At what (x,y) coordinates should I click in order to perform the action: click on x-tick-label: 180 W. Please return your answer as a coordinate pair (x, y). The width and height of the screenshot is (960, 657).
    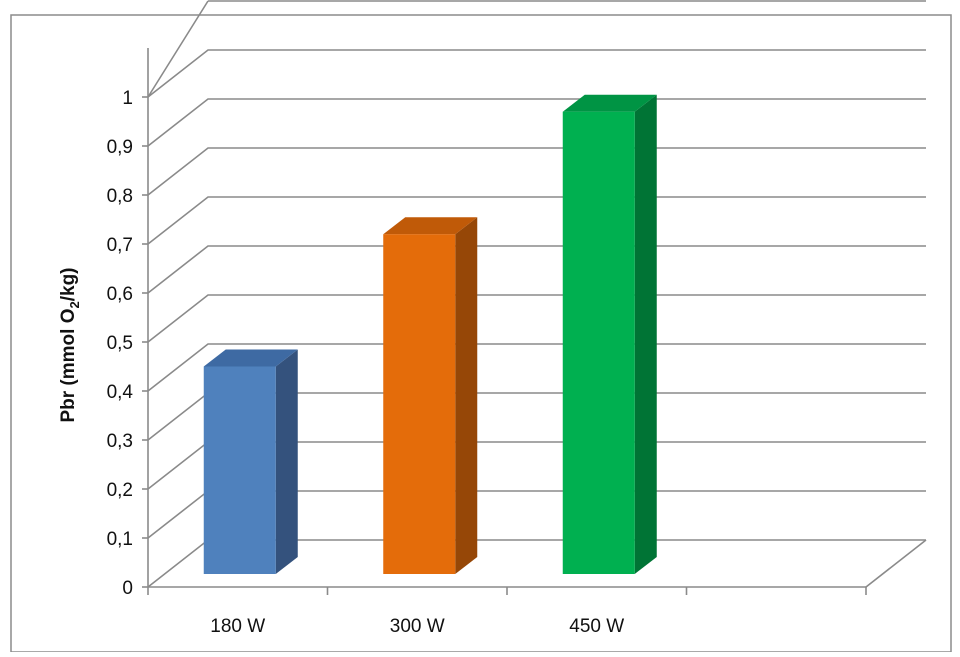
    Looking at the image, I should click on (237, 626).